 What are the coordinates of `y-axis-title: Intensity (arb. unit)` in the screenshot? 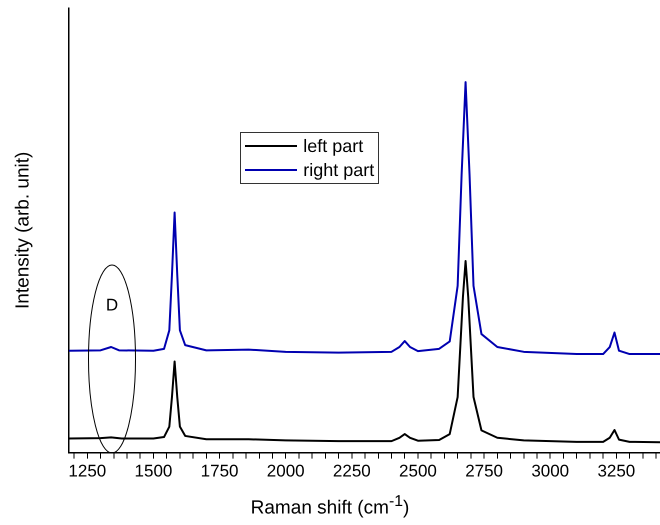 It's located at (23, 230).